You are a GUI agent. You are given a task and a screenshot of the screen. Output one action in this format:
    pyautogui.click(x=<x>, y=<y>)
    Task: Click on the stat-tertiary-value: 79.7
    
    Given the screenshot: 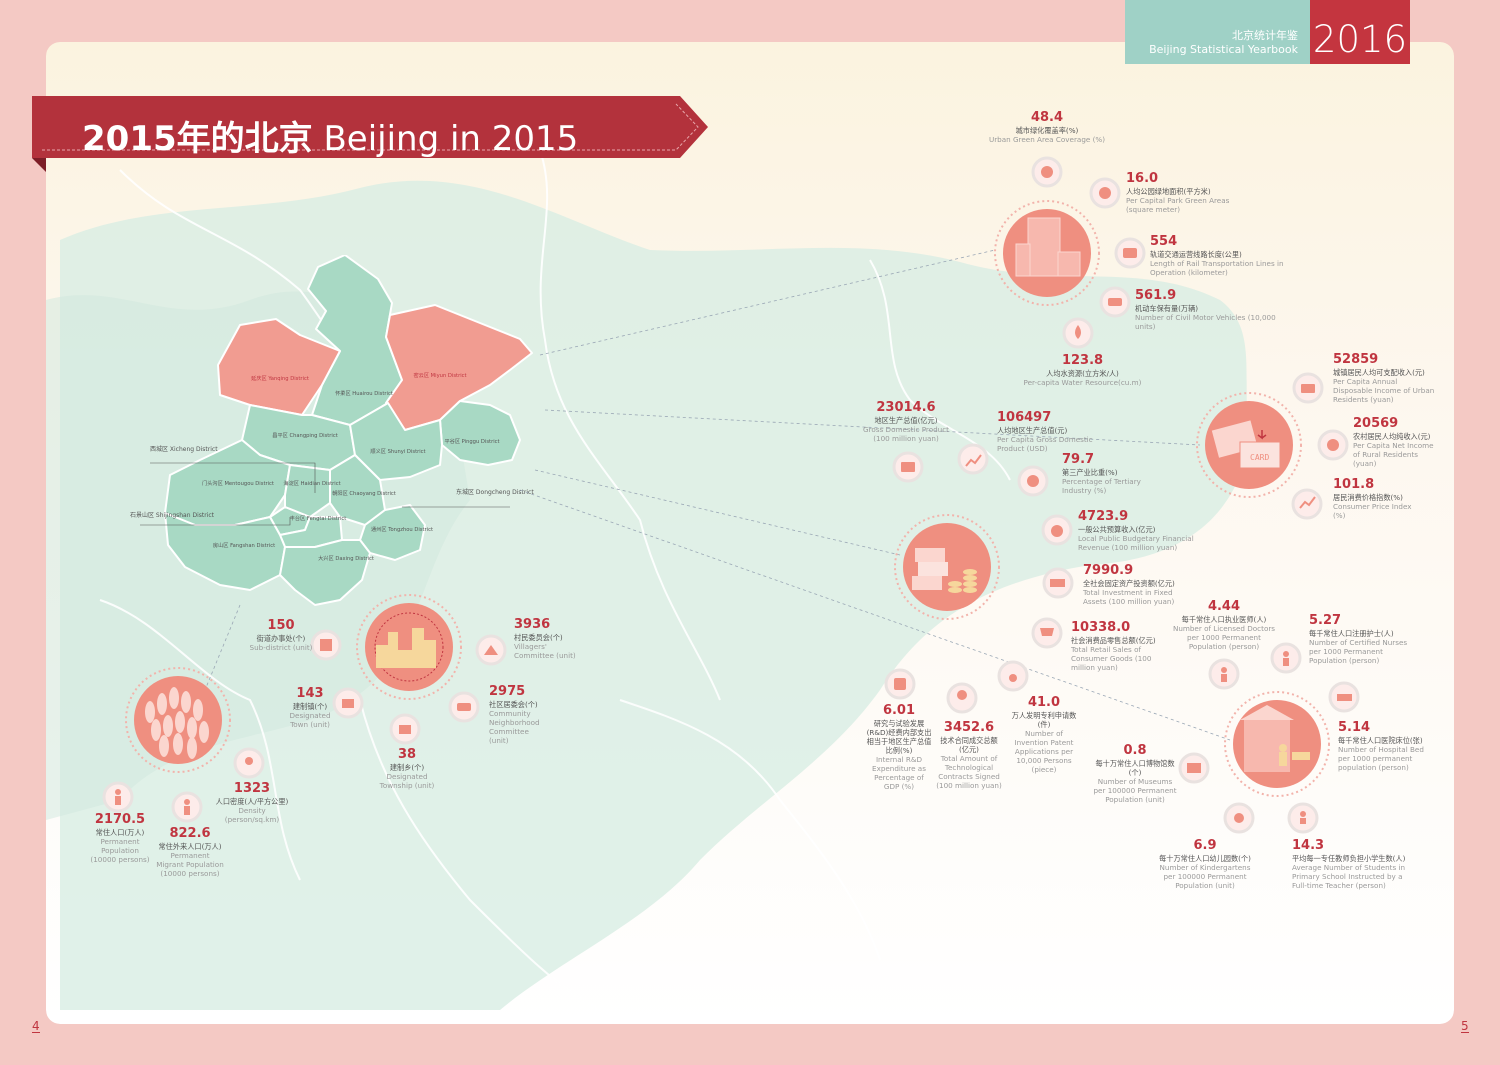 What is the action you would take?
    pyautogui.click(x=1078, y=459)
    